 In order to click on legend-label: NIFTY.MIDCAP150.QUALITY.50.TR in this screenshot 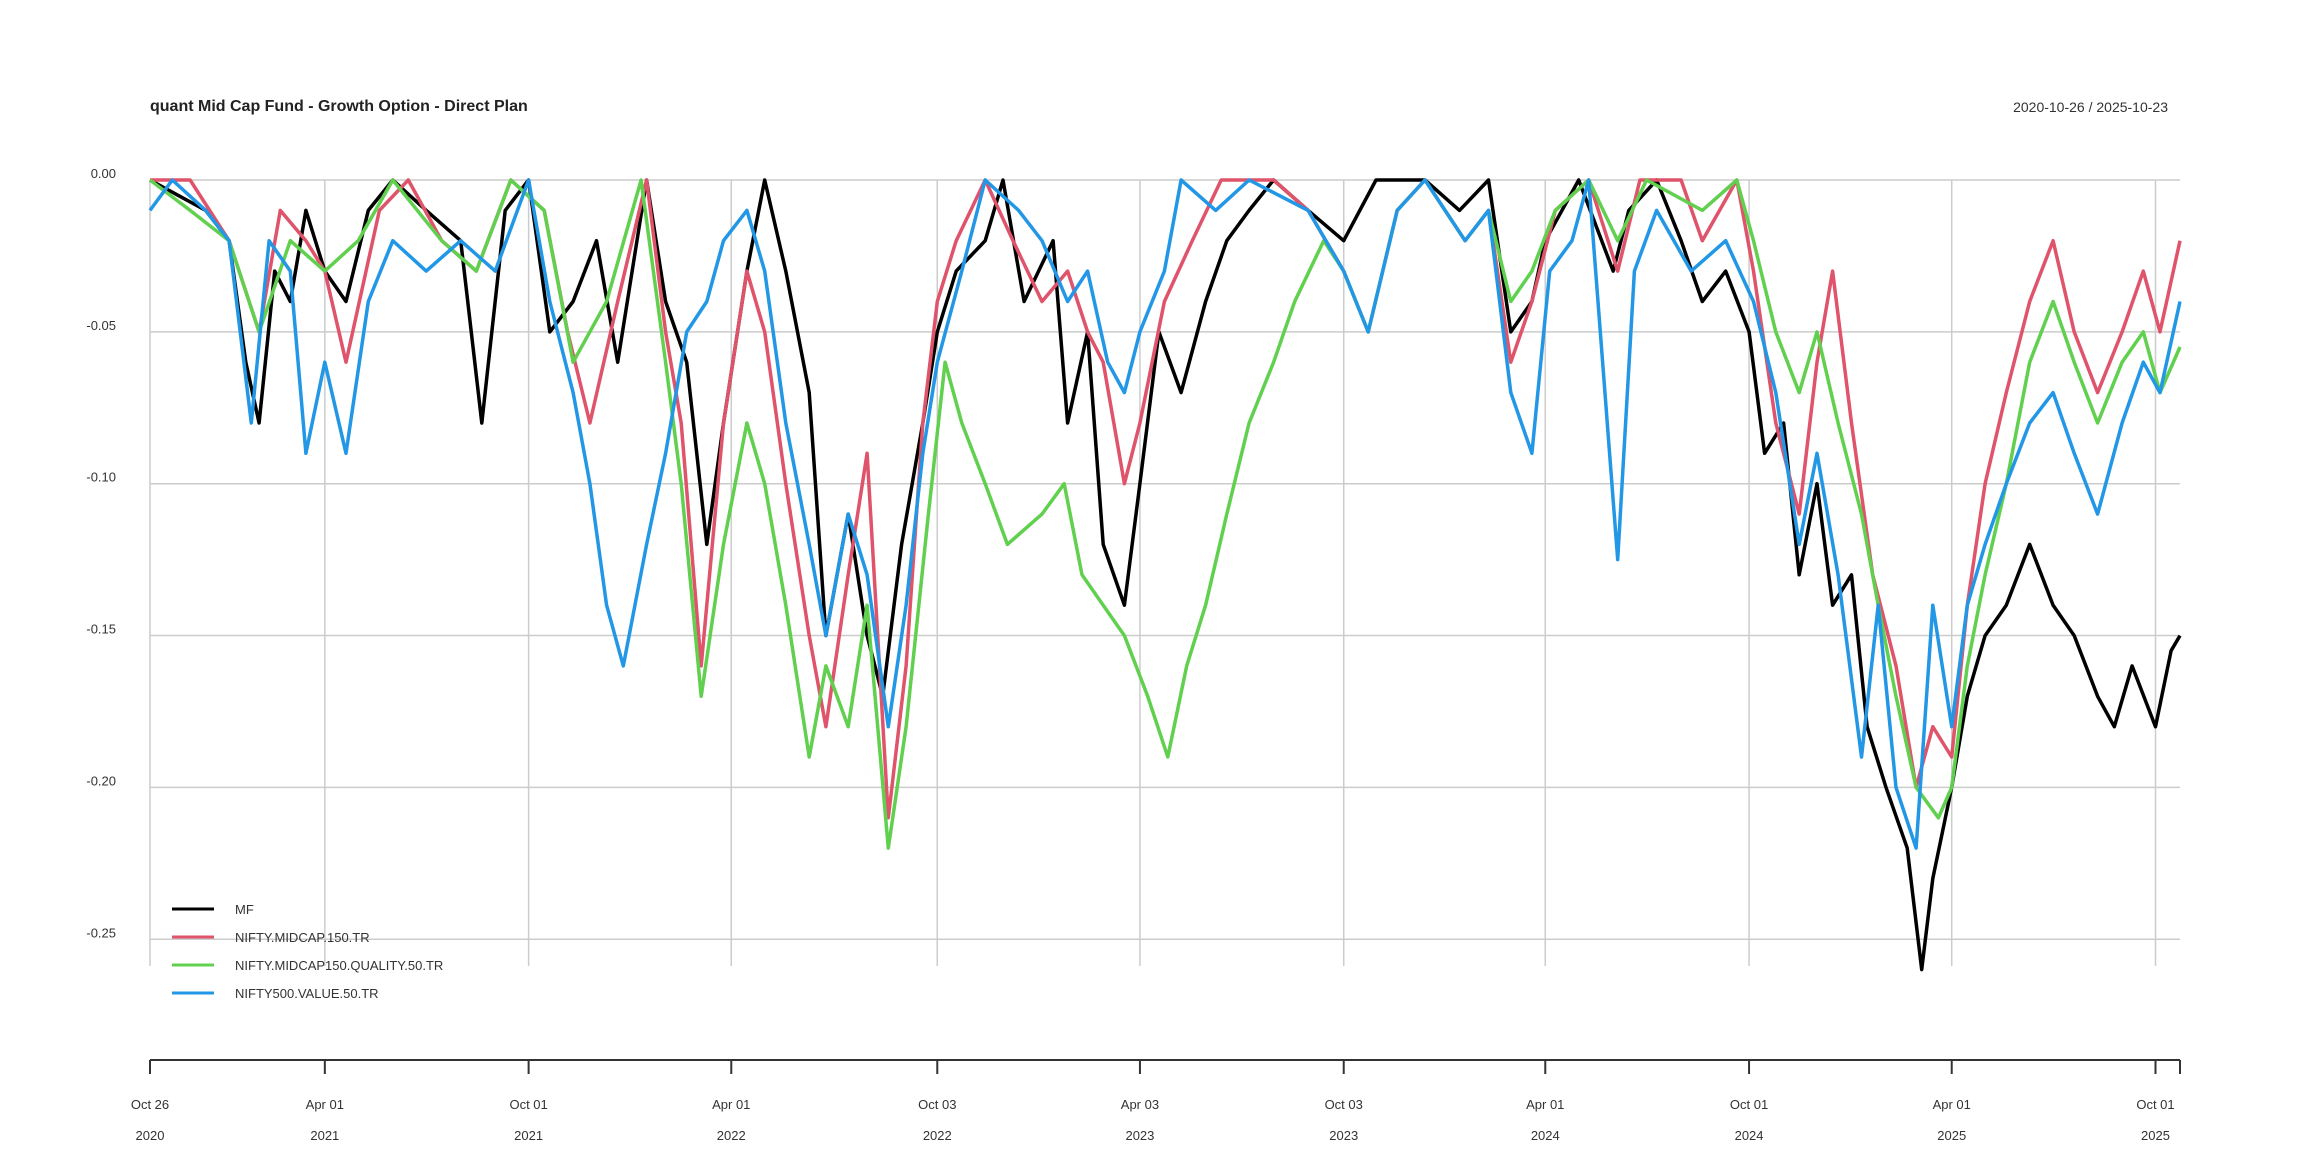, I will do `click(339, 965)`.